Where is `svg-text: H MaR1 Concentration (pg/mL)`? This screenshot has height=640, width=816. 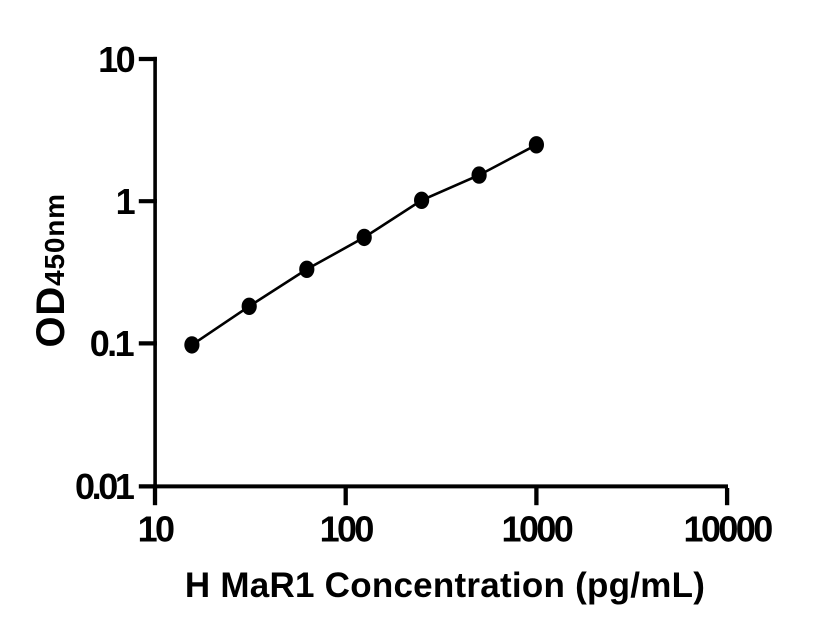
svg-text: H MaR1 Concentration (pg/mL) is located at coordinates (445, 585).